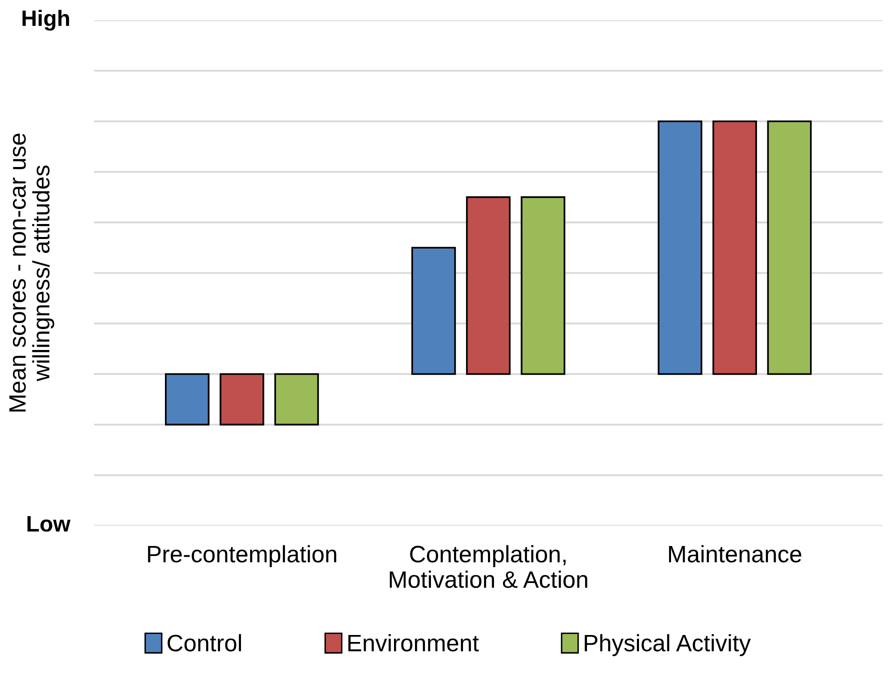  I want to click on y-axis-title: Mean scores - non-car use willingness/ attitudes, so click(31, 273).